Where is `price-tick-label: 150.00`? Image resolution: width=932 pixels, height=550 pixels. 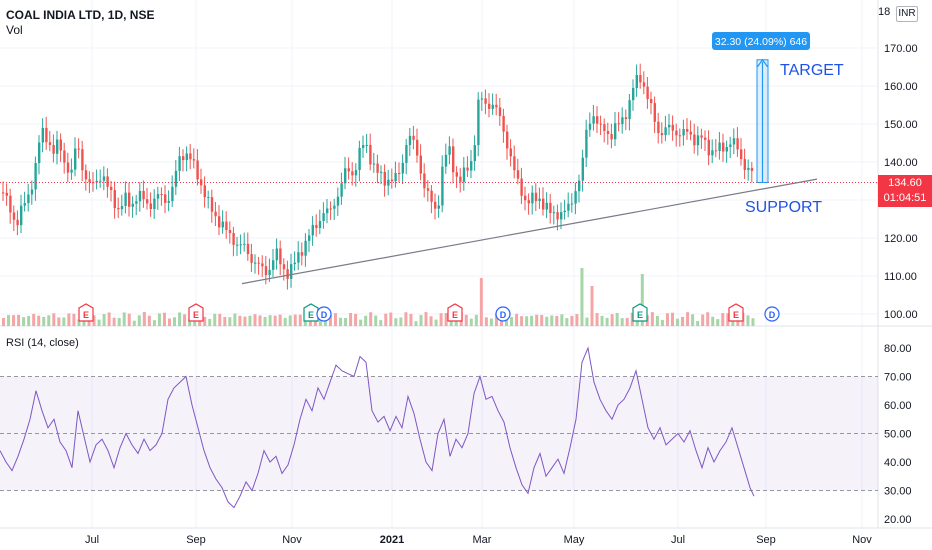 price-tick-label: 150.00 is located at coordinates (901, 125).